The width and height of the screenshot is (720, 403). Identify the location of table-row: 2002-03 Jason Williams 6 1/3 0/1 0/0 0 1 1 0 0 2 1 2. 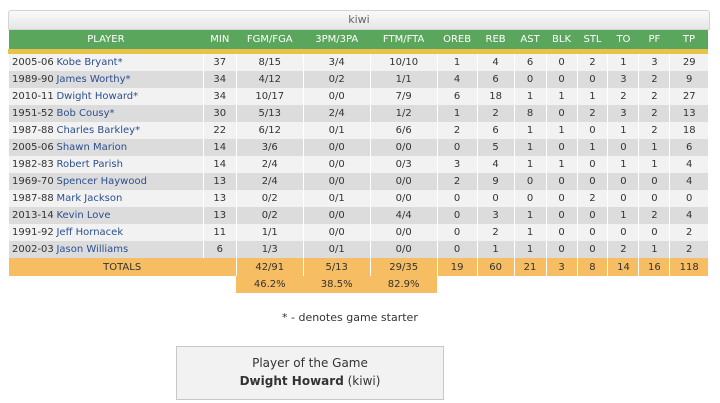
(358, 249).